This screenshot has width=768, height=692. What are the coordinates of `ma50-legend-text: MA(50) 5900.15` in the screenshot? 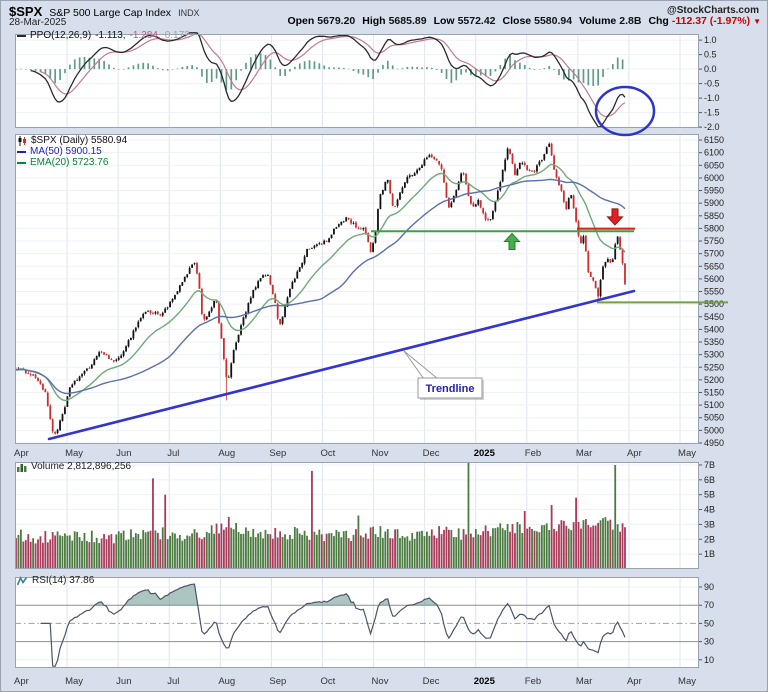 It's located at (66, 151).